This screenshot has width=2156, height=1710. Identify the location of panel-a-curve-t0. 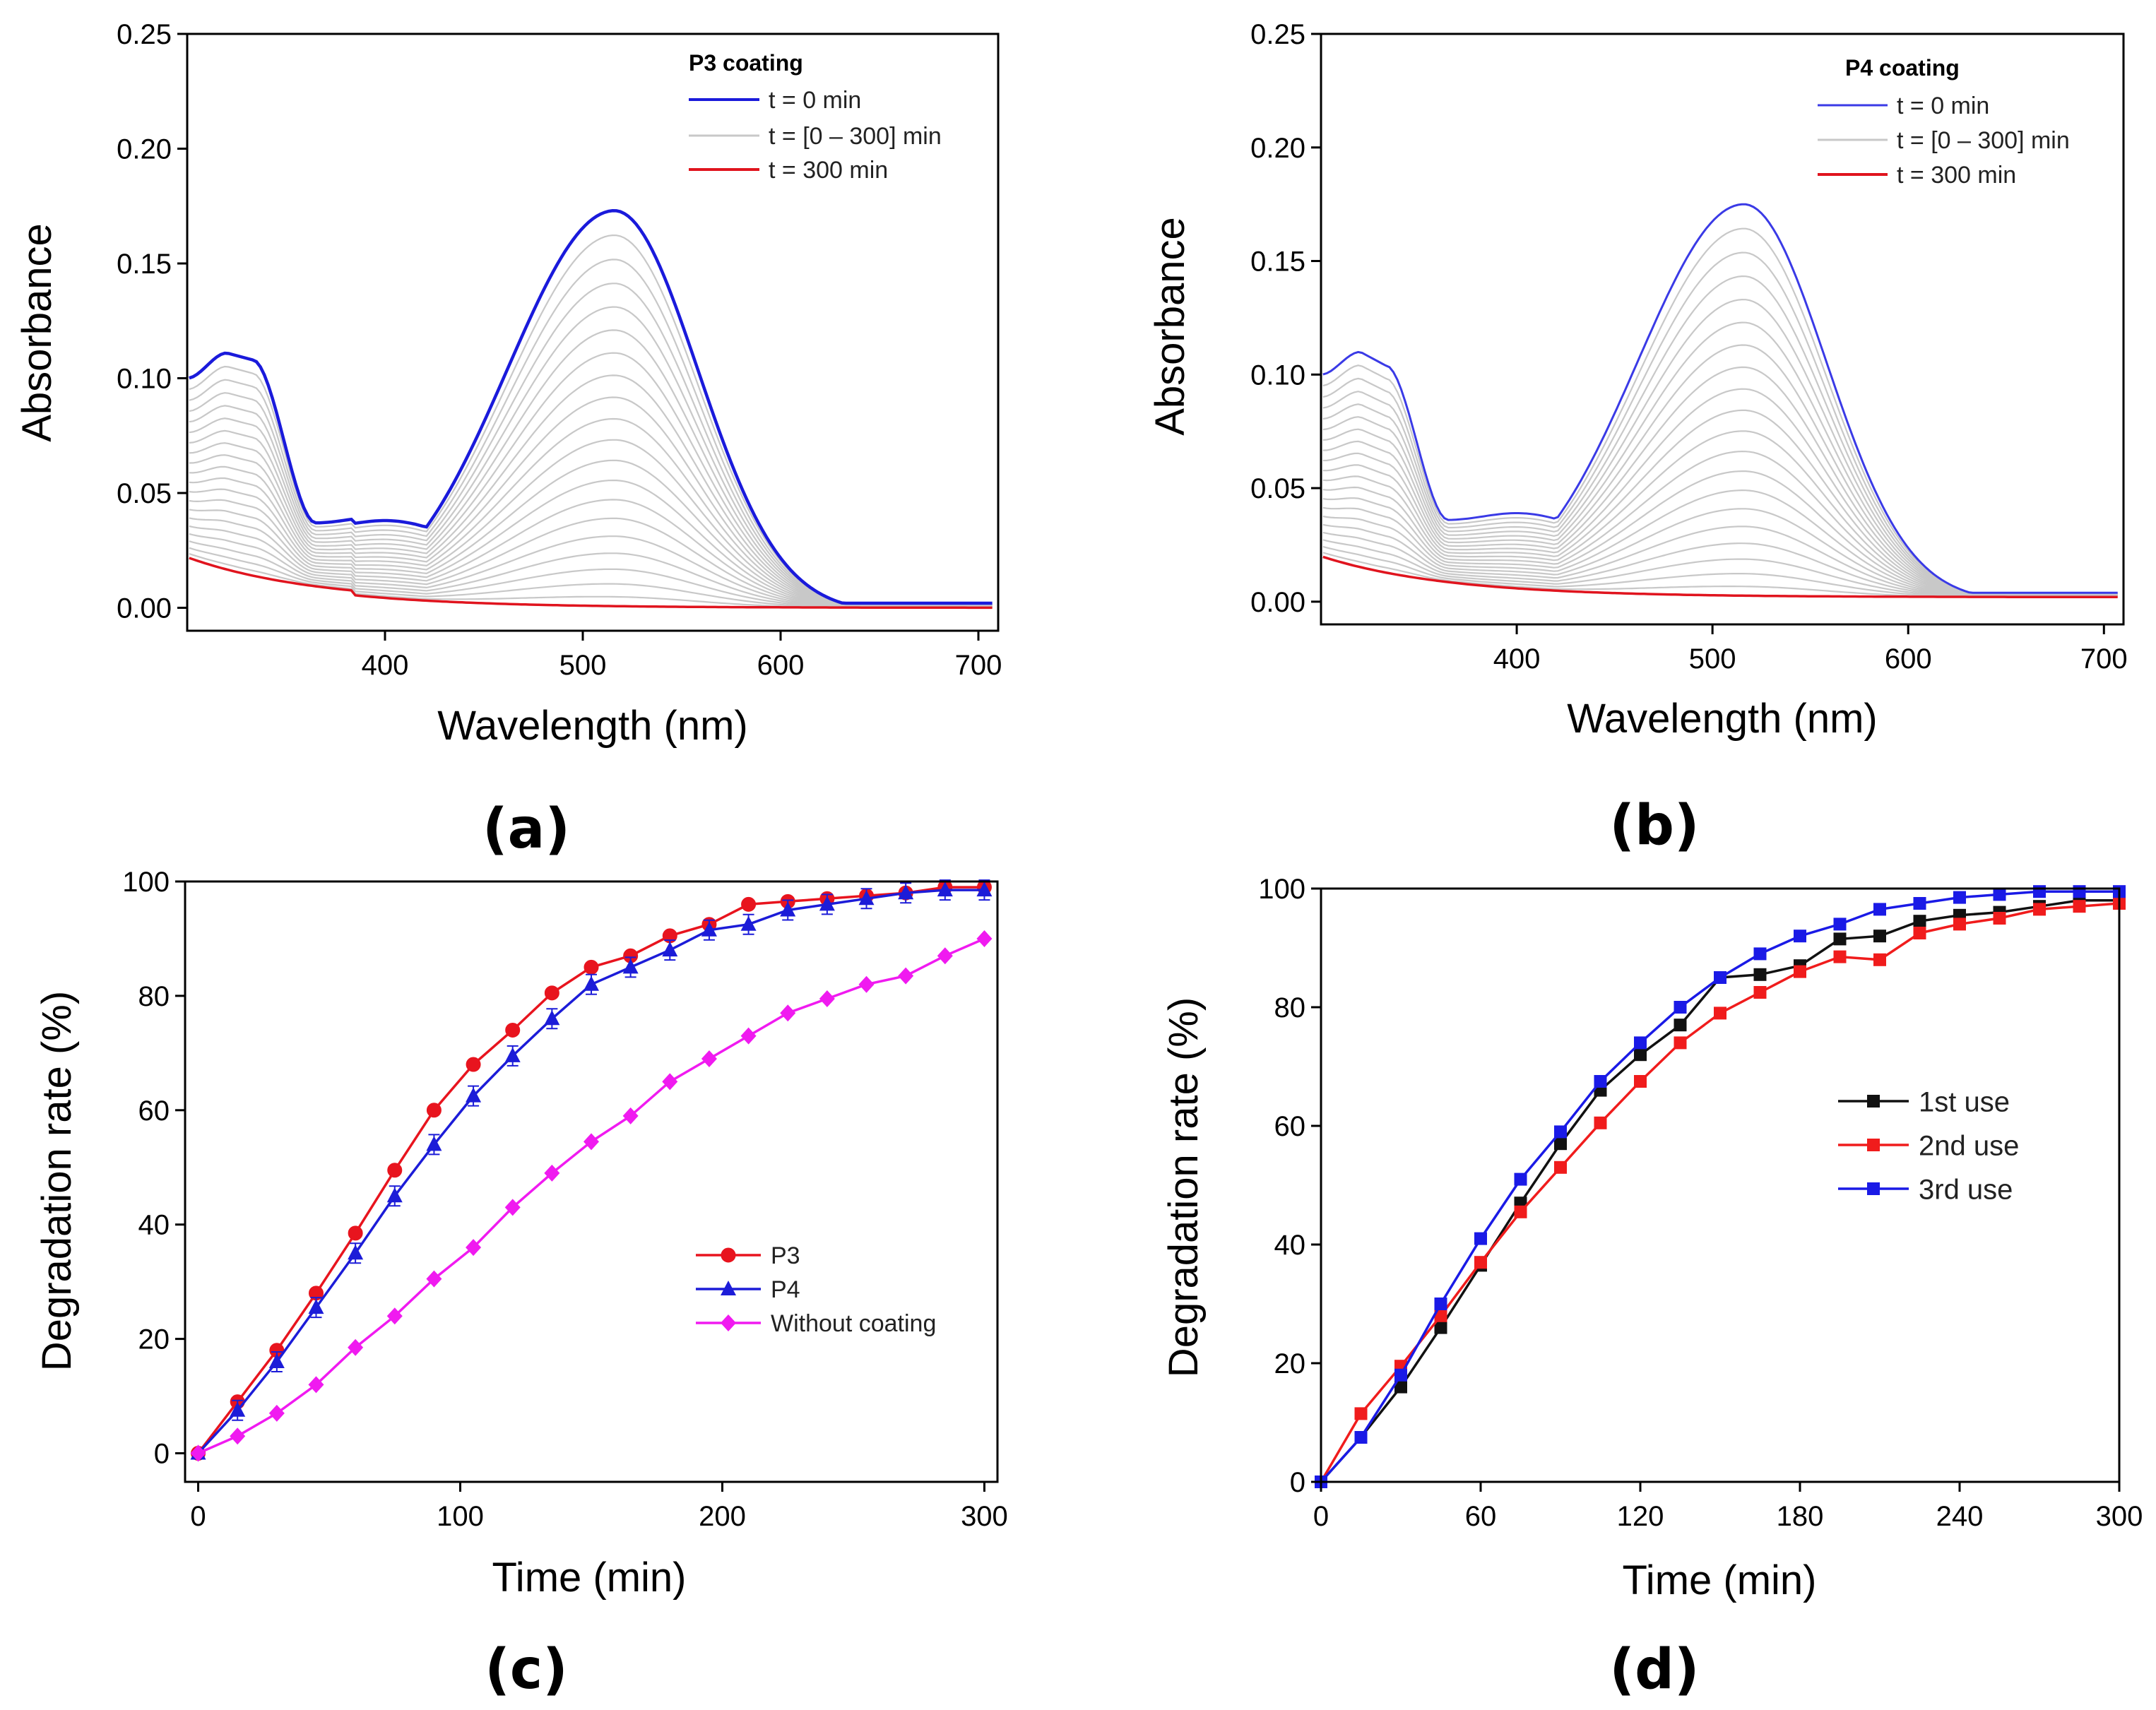
(591, 407).